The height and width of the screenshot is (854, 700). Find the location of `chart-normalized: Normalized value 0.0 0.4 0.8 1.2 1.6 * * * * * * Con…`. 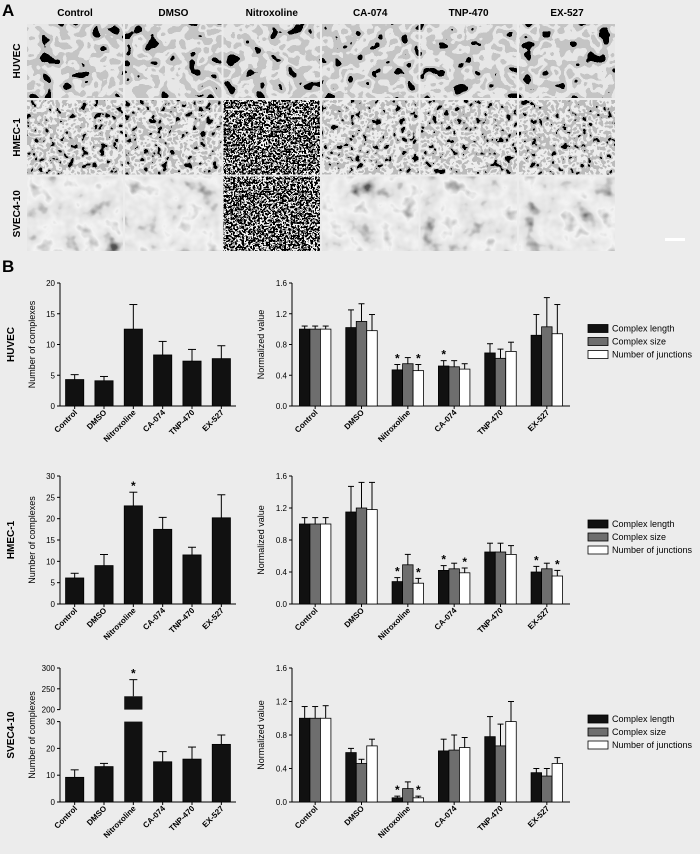

chart-normalized: Normalized value 0.0 0.4 0.8 1.2 1.6 * * * * * * Con… is located at coordinates (474, 557).